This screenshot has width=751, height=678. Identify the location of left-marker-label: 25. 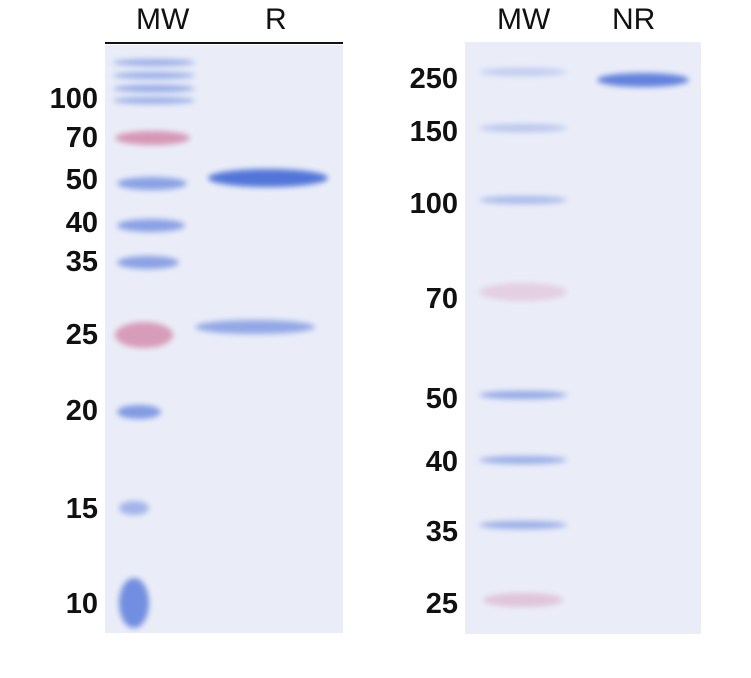
(81, 335).